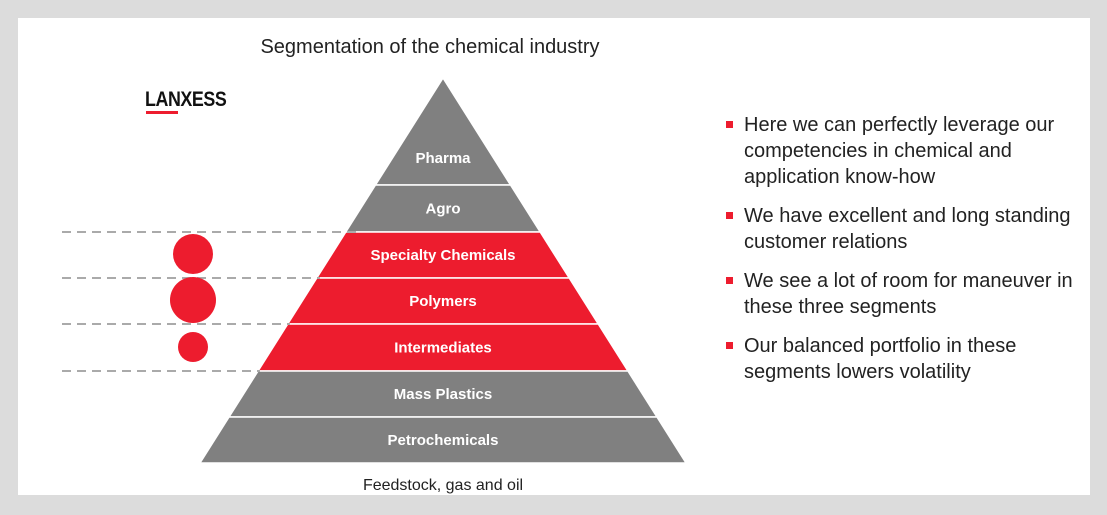  Describe the element at coordinates (443, 158) in the screenshot. I see `layer-label: Pharma` at that location.